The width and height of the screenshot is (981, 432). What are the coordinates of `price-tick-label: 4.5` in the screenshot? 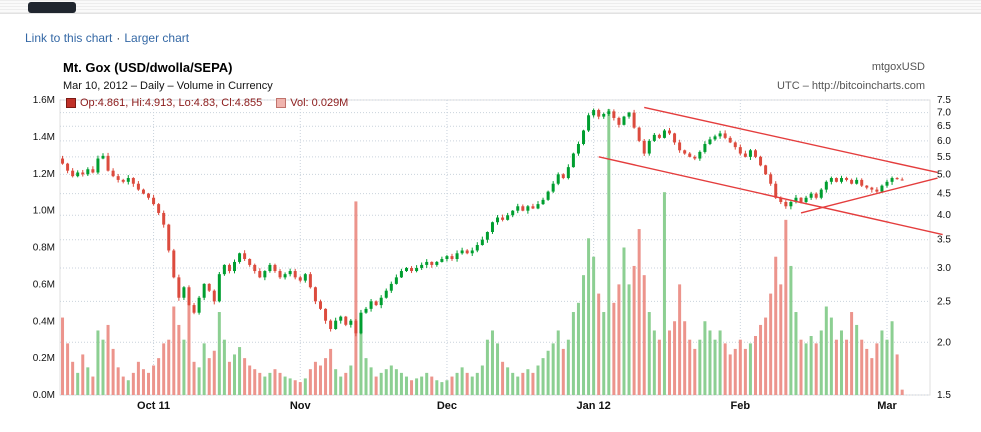 It's located at (944, 194).